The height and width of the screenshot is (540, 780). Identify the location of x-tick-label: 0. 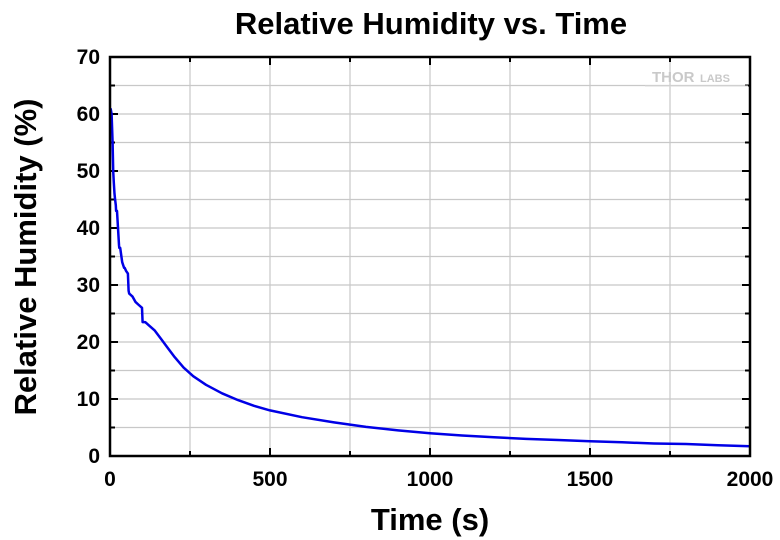
(110, 479).